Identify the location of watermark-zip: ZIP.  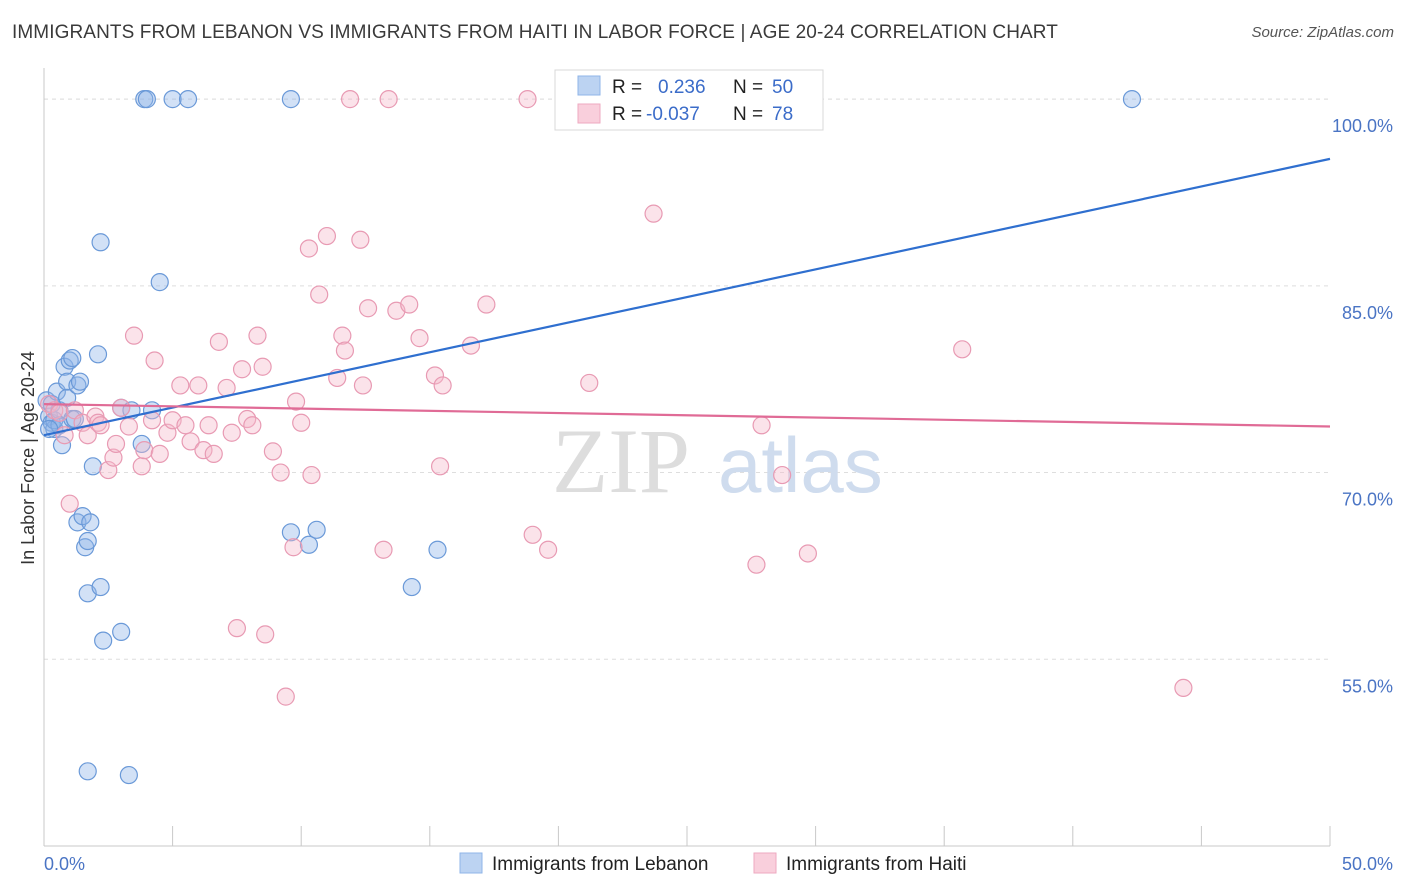
(621, 461).